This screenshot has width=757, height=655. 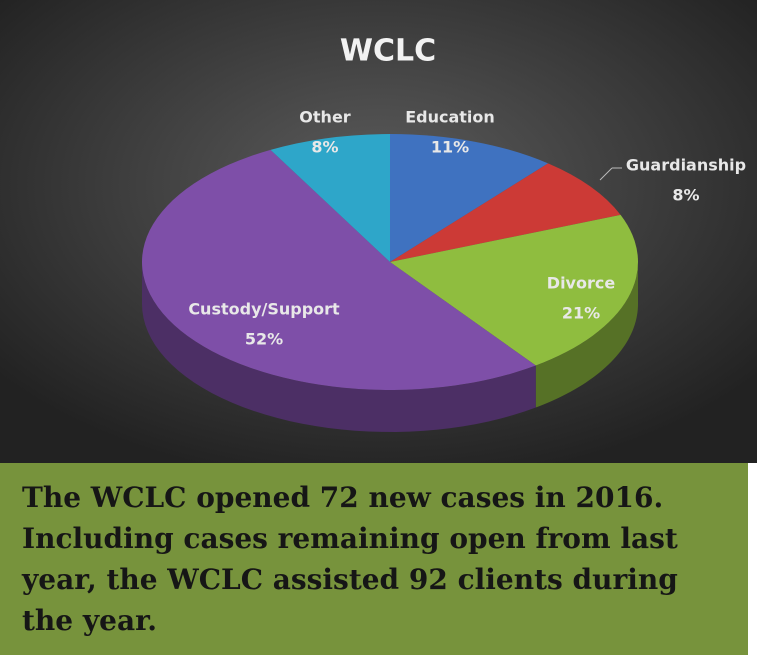 I want to click on slice-label: Guardianship, so click(x=686, y=165).